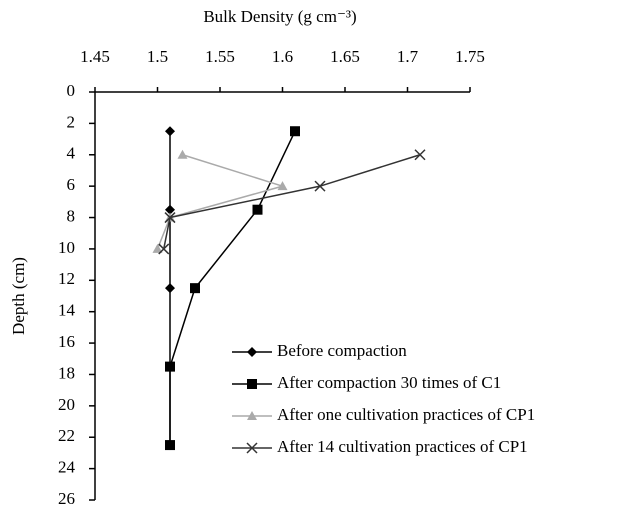  Describe the element at coordinates (406, 414) in the screenshot. I see `legend-label: After one cultivation practices of CP1` at that location.